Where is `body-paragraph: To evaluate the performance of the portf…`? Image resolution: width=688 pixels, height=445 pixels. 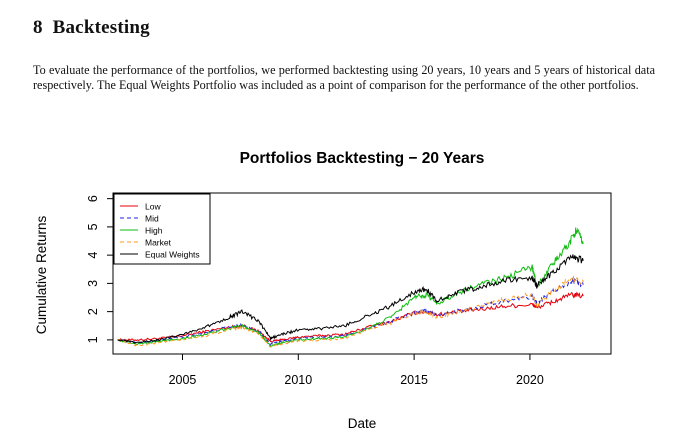
body-paragraph: To evaluate the performance of the portf… is located at coordinates (344, 77).